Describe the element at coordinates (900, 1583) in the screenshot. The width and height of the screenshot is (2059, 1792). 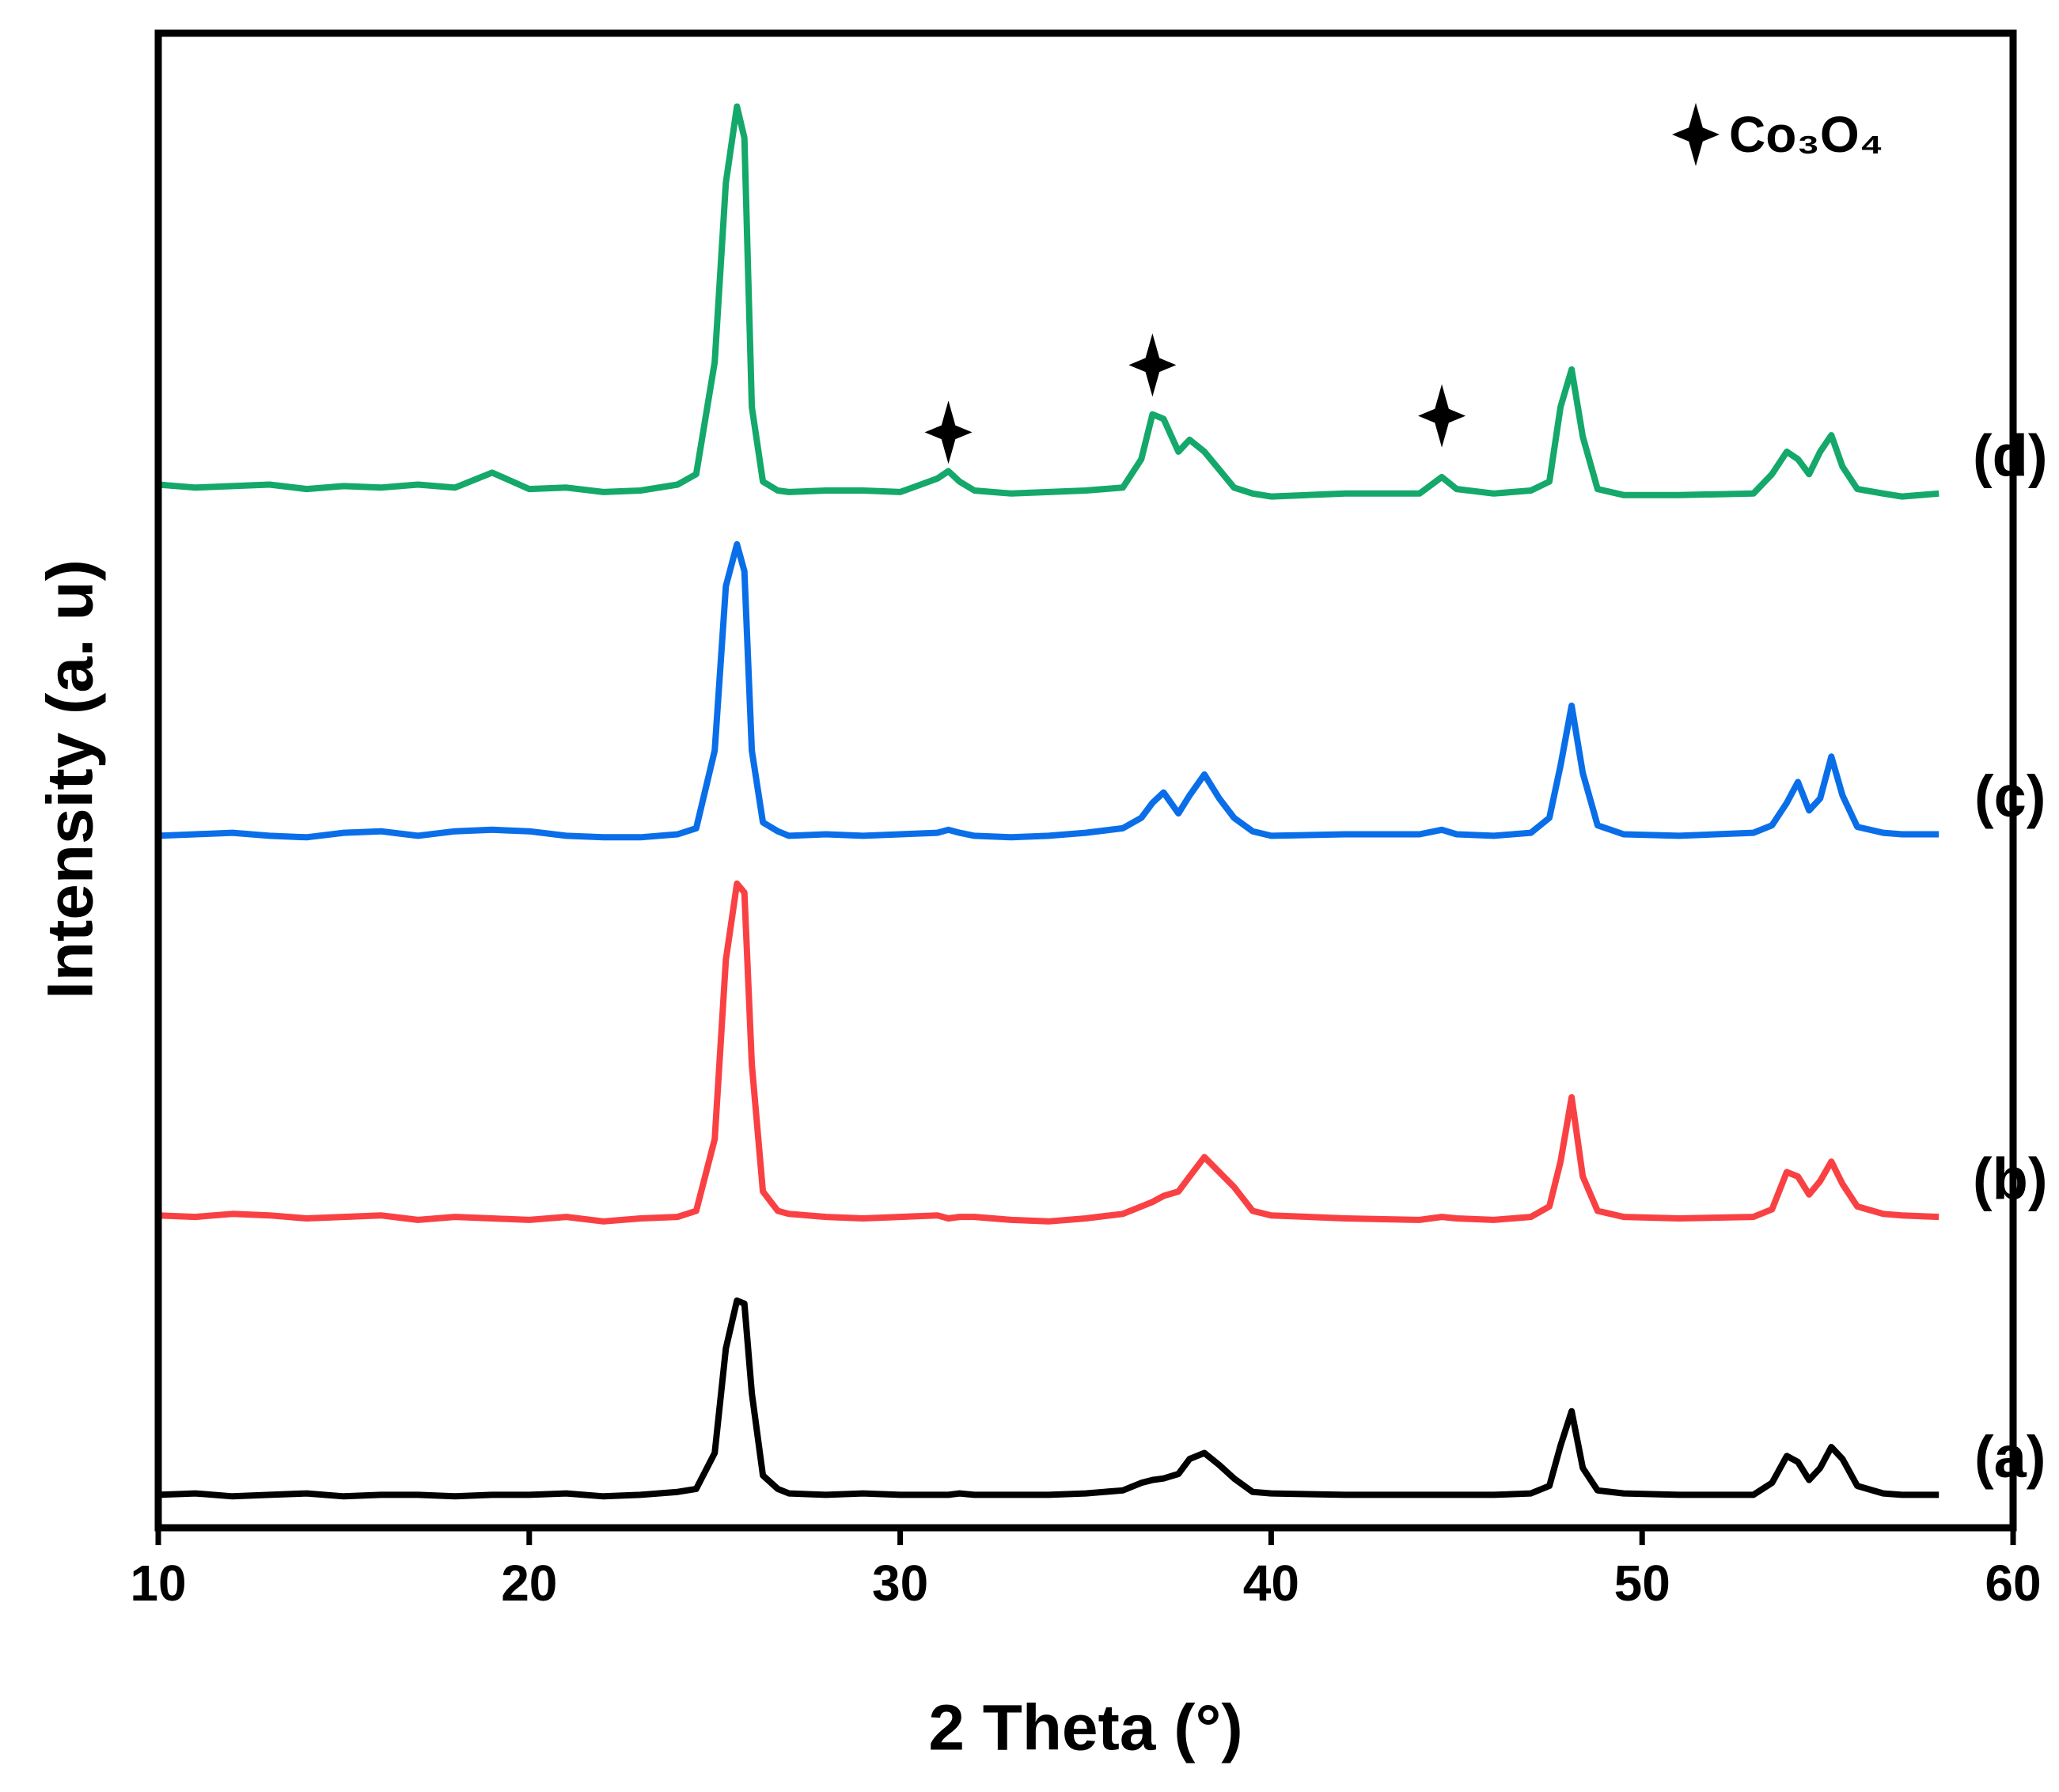
I see `x-tick-label: 30` at that location.